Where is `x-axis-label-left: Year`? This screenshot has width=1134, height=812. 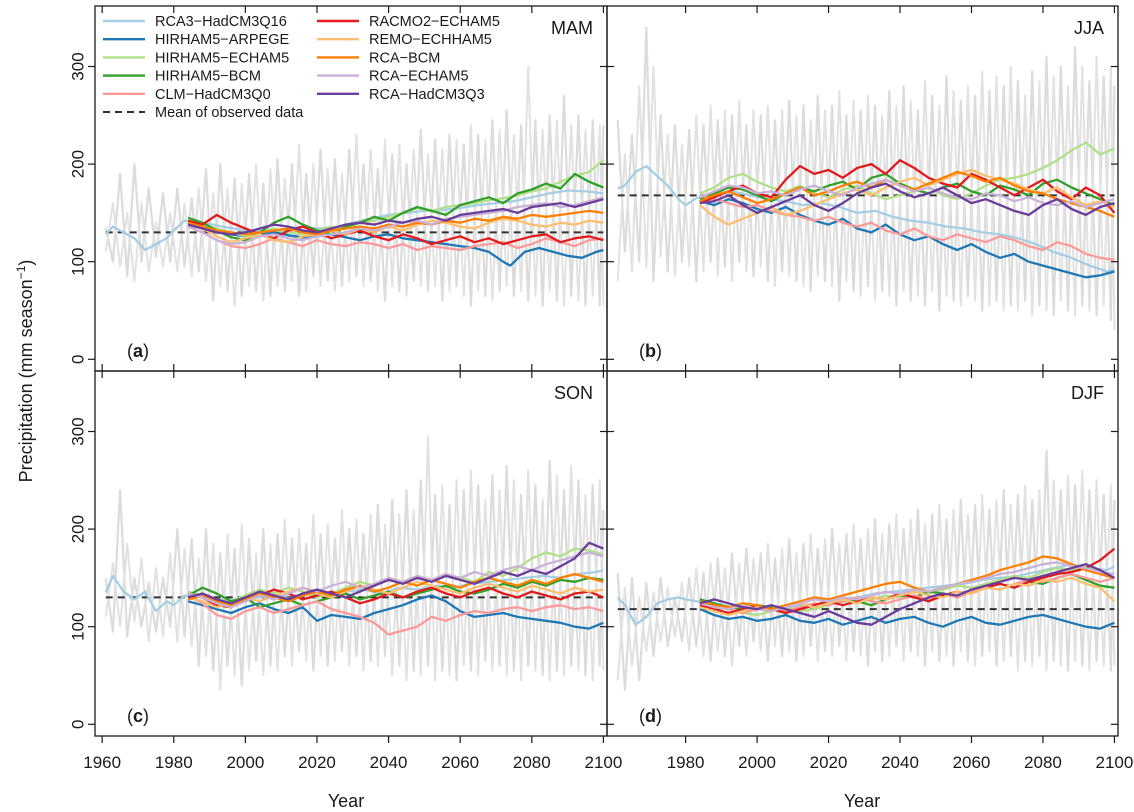
x-axis-label-left: Year is located at coordinates (346, 801).